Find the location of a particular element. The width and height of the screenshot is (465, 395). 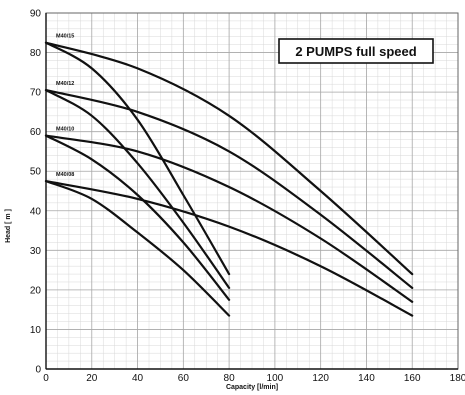

x-tick-label: 120 is located at coordinates (320, 378).